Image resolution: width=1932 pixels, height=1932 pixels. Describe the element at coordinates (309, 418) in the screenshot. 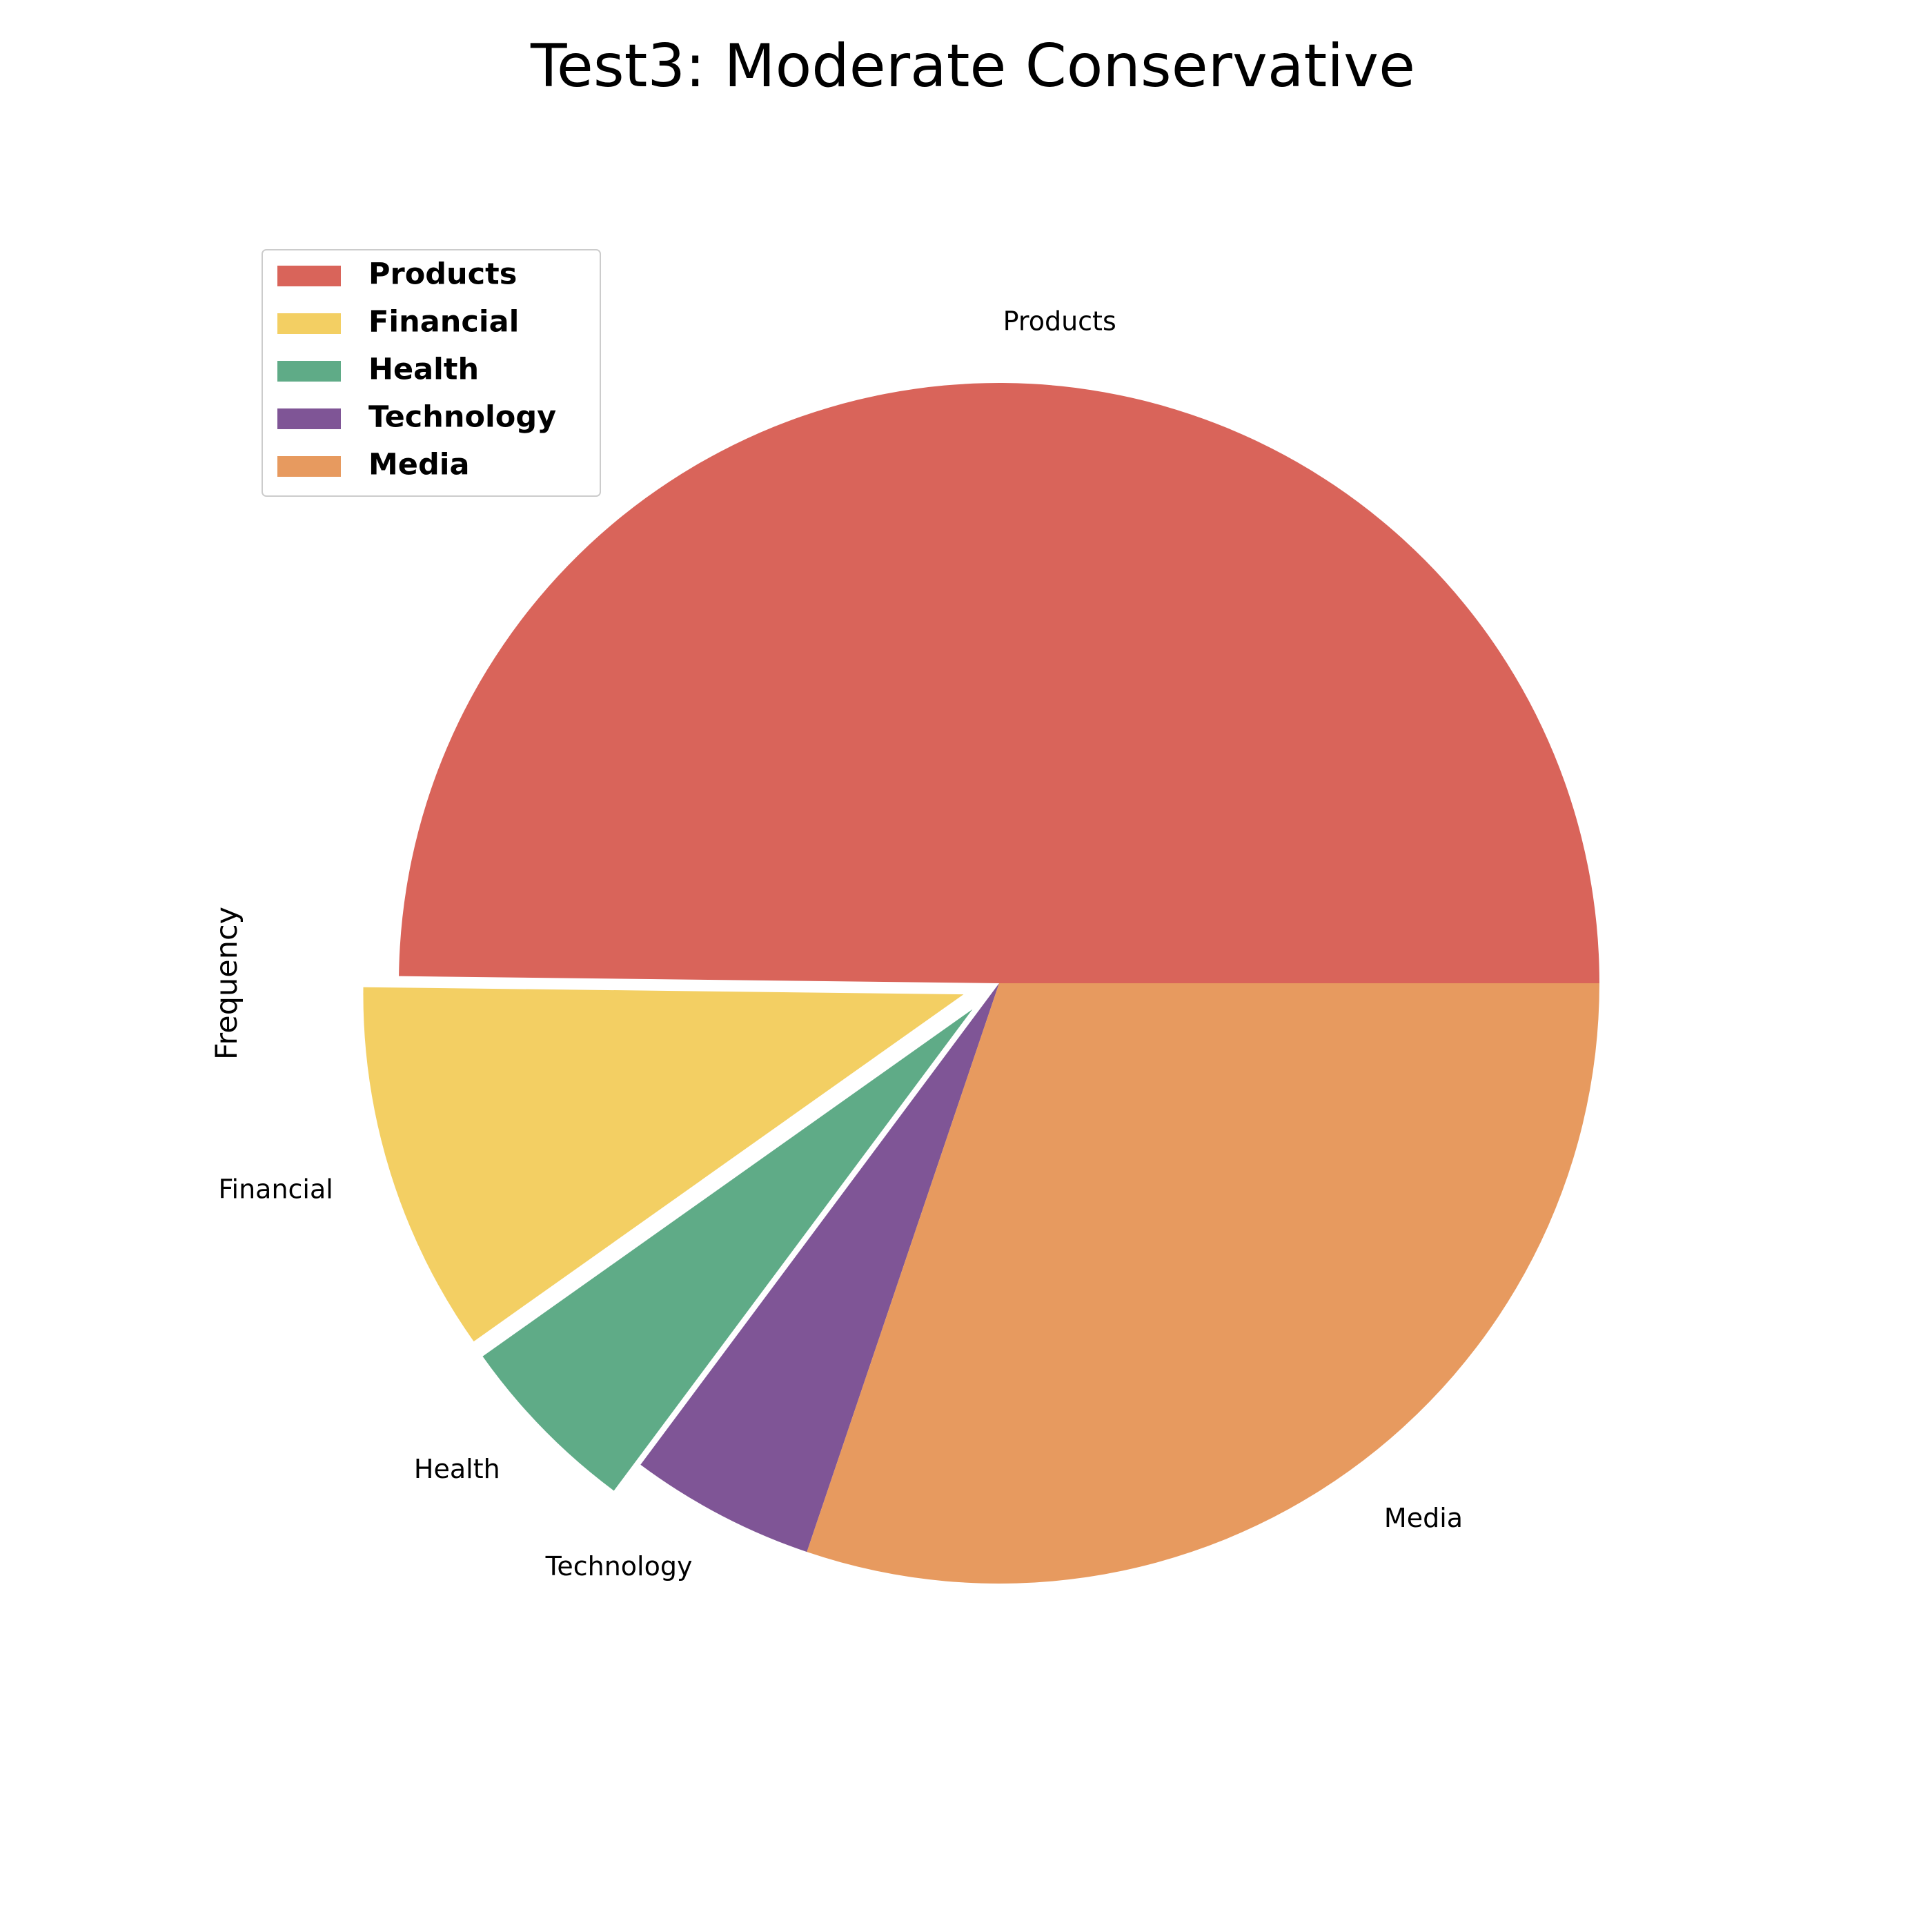

I see `legend-swatch-technology` at that location.